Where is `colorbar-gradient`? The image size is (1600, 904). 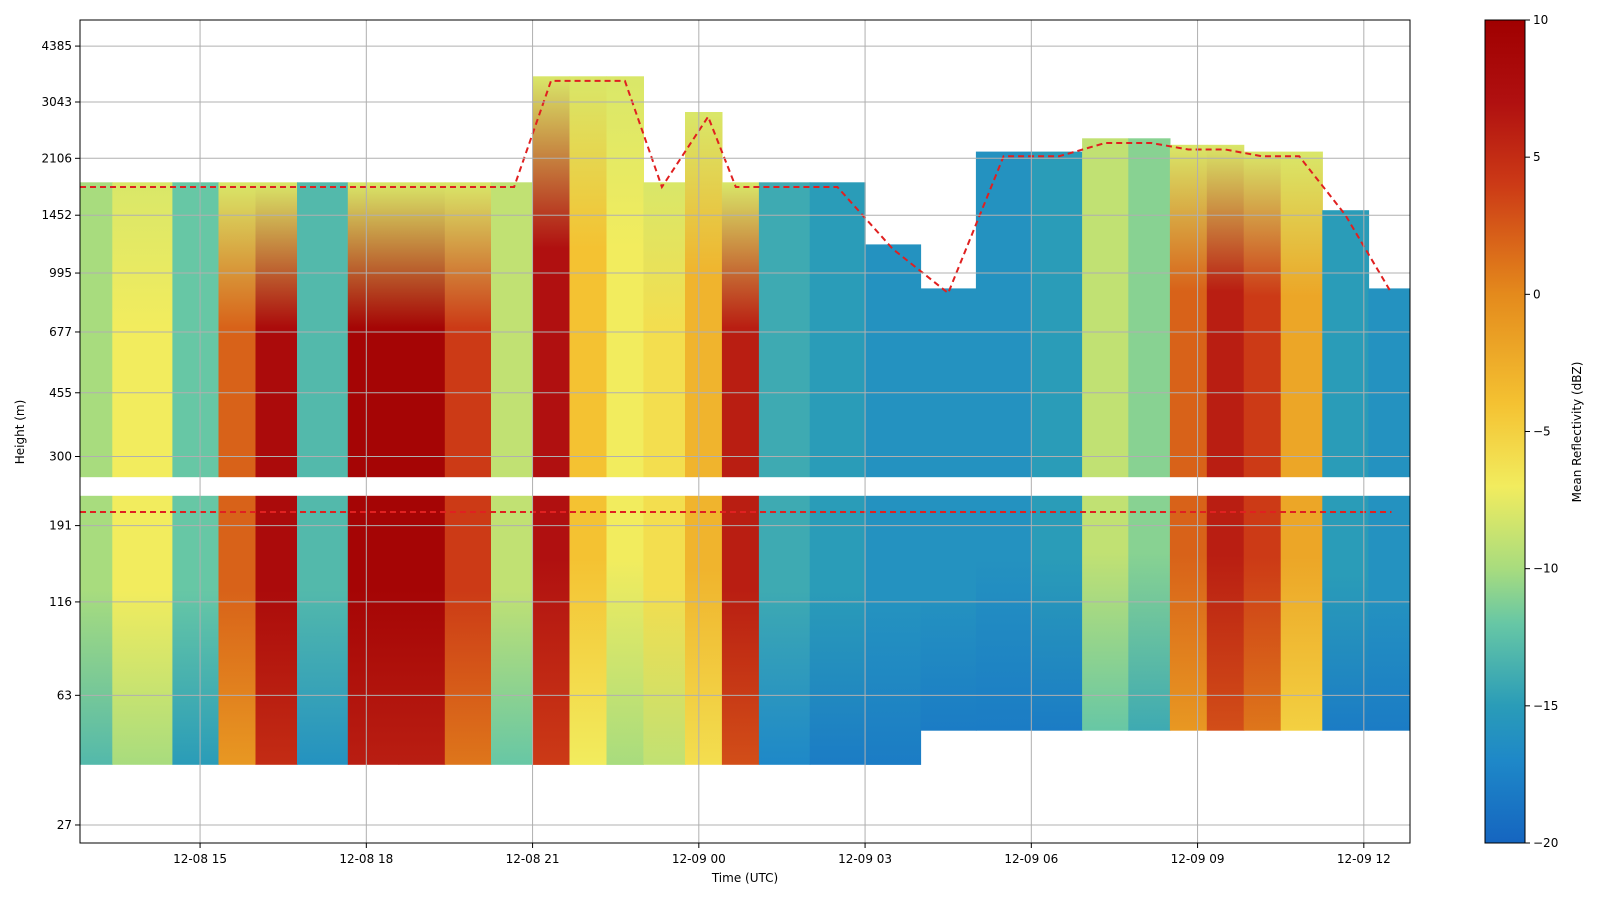 colorbar-gradient is located at coordinates (1505, 431).